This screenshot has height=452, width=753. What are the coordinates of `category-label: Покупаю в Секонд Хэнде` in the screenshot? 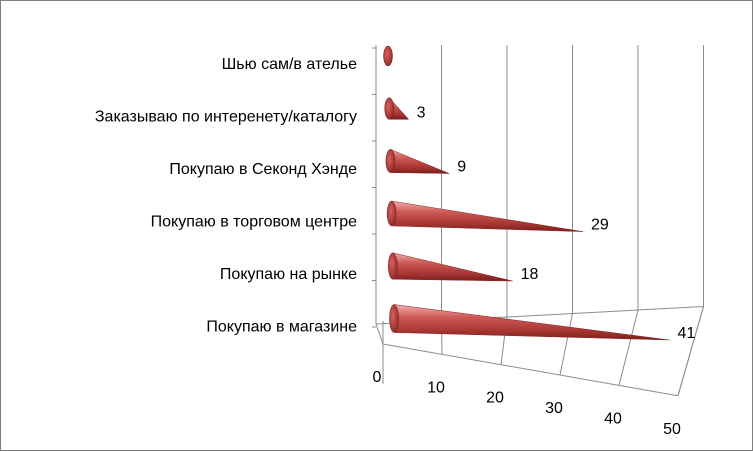 It's located at (263, 169).